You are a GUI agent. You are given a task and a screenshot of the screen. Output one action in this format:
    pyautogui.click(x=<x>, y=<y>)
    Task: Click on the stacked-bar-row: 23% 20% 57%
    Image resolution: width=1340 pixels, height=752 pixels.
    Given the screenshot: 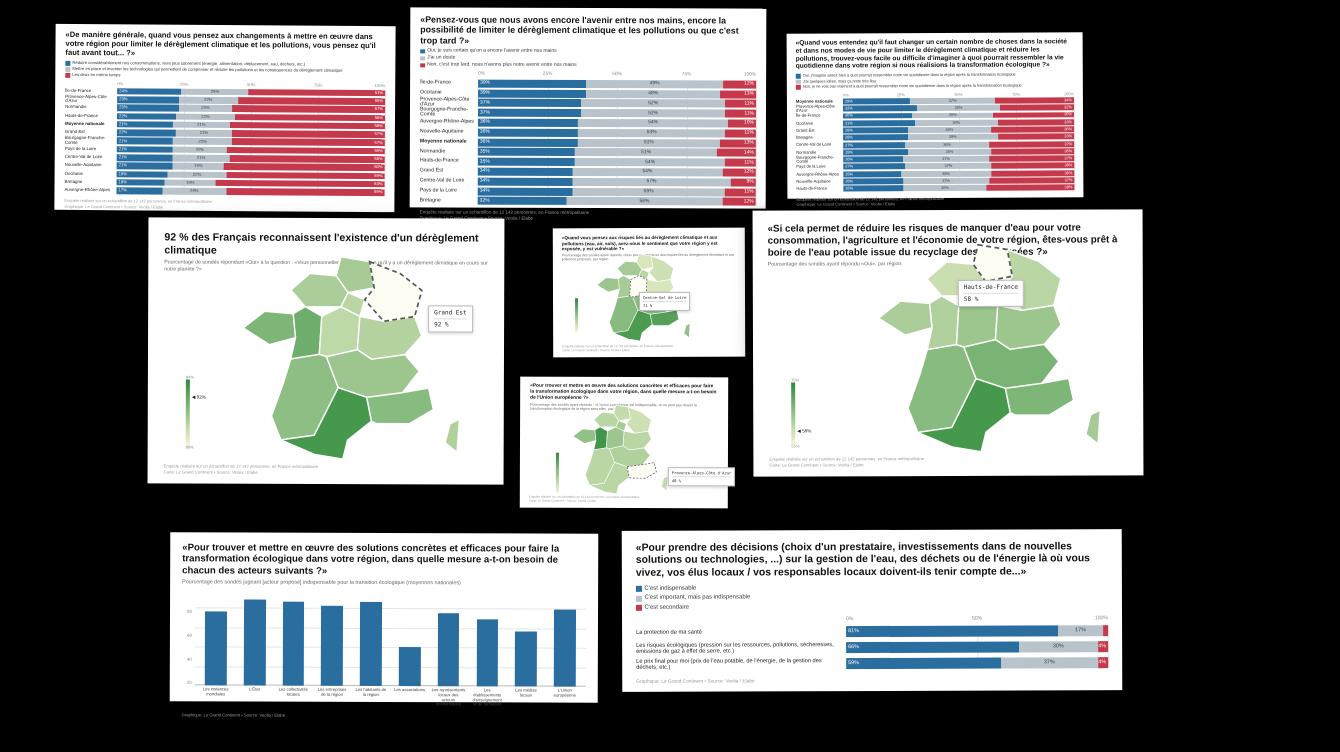 What is the action you would take?
    pyautogui.click(x=251, y=108)
    